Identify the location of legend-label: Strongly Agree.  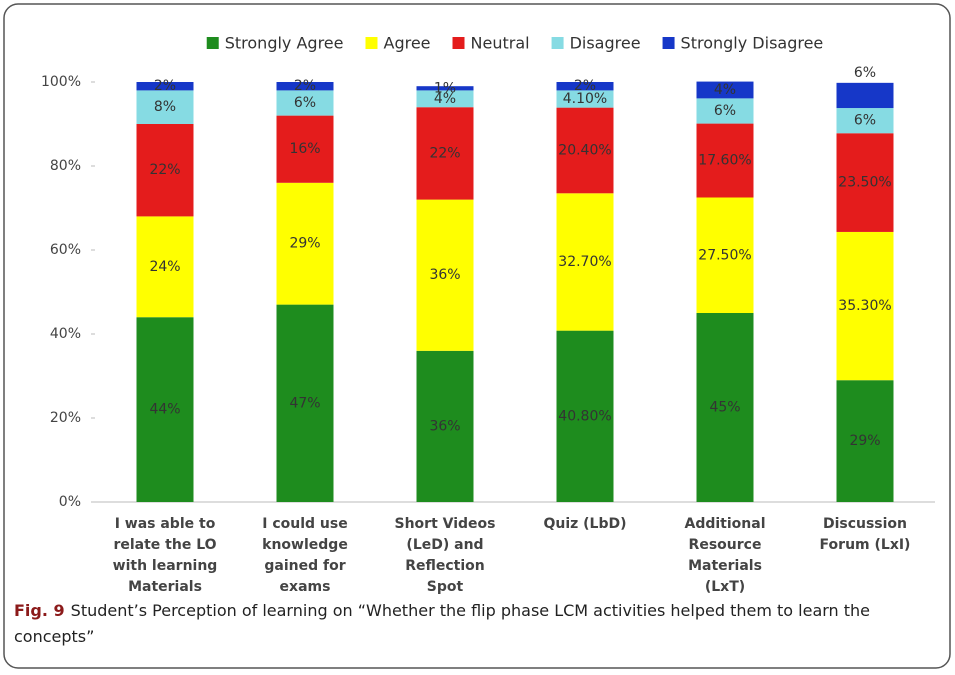
(284, 43).